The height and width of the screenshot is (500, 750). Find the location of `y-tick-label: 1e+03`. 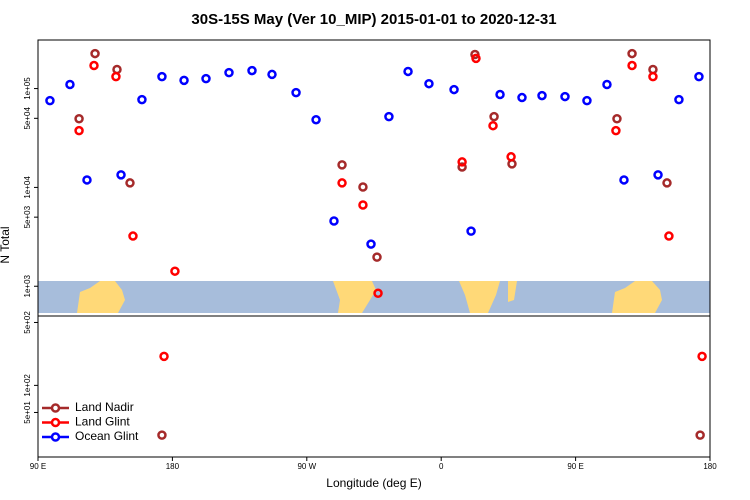

y-tick-label: 1e+03 is located at coordinates (27, 285).